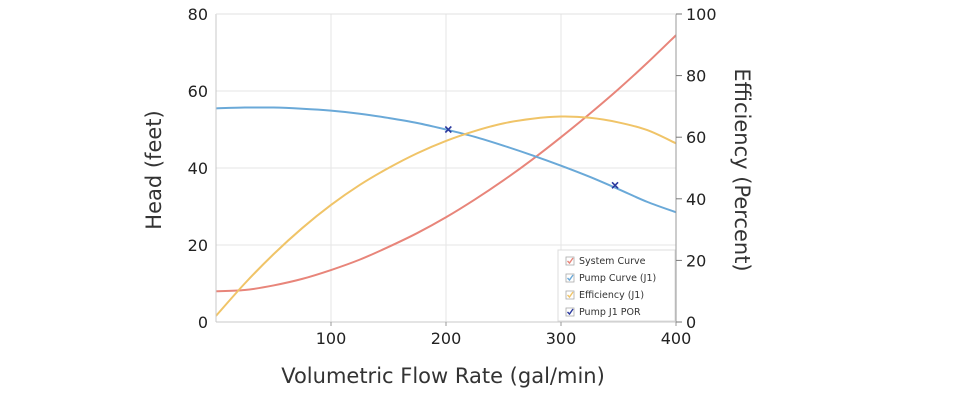 The image size is (980, 400). Describe the element at coordinates (154, 169) in the screenshot. I see `y-axis-title: Head (feet)` at that location.